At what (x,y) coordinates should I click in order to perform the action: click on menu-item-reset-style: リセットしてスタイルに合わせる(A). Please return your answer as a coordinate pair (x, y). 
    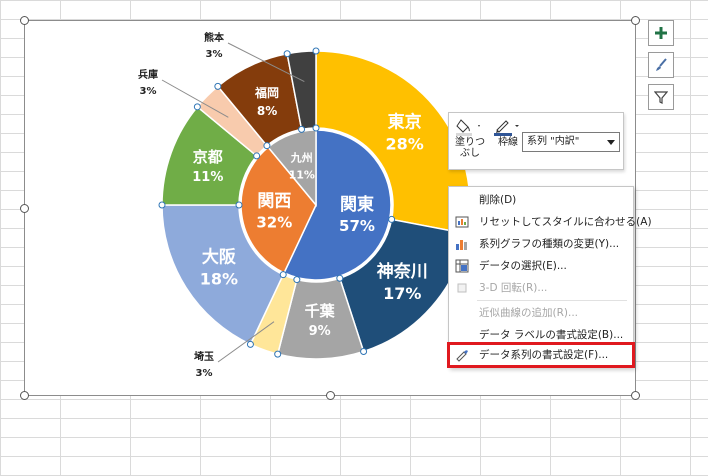
    Looking at the image, I should click on (550, 222).